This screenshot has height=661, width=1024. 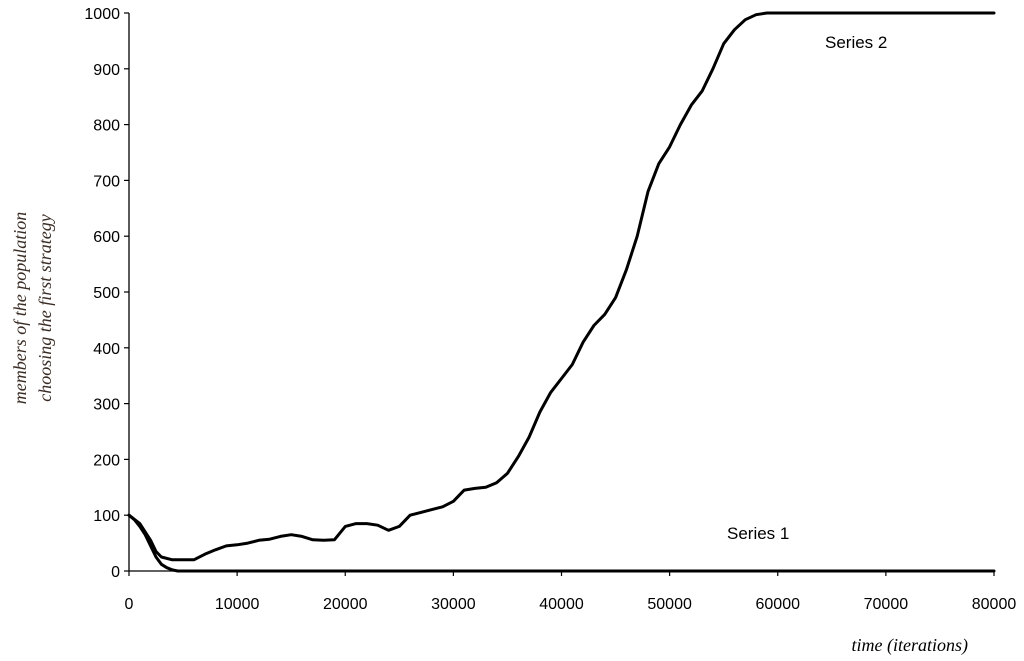 What do you see at coordinates (106, 237) in the screenshot?
I see `y-tick-label: 600` at bounding box center [106, 237].